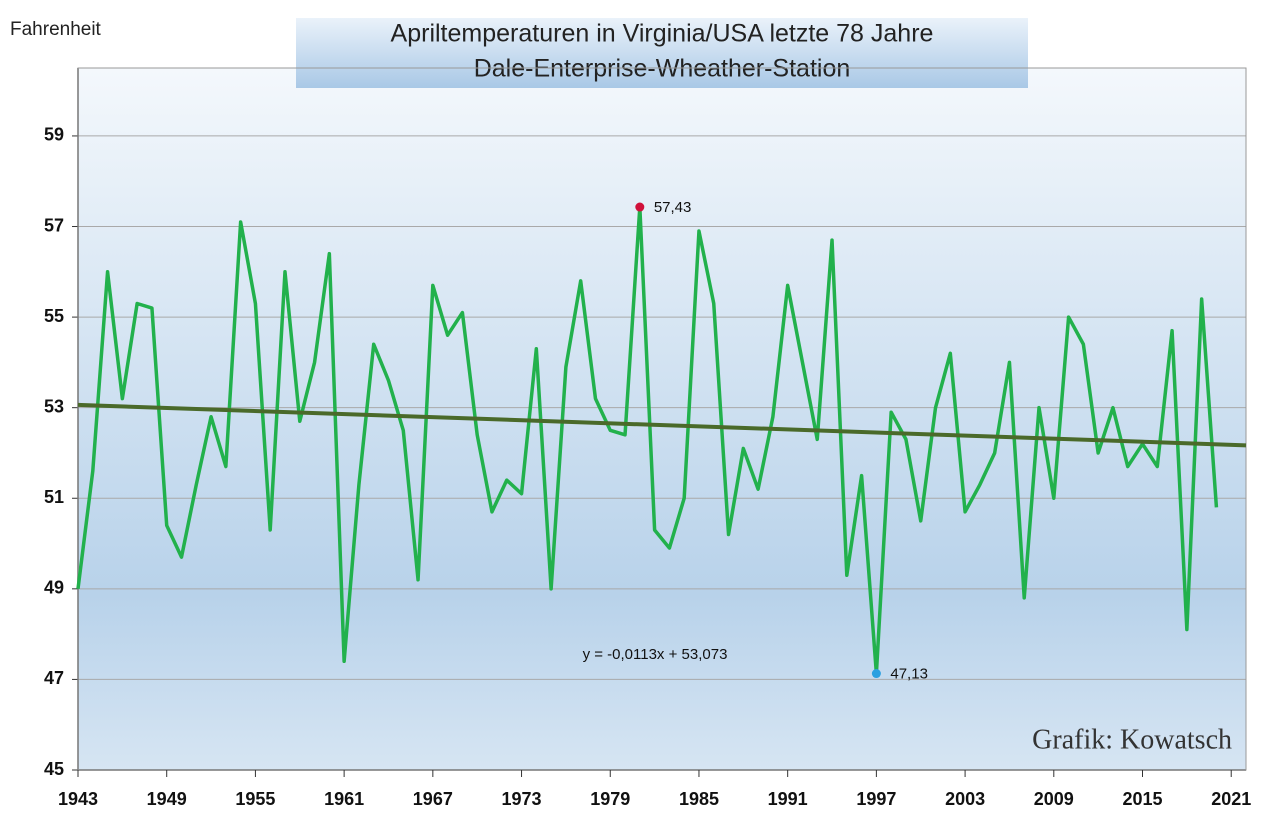 The width and height of the screenshot is (1281, 829). What do you see at coordinates (255, 799) in the screenshot?
I see `x-tick-label: 1955` at bounding box center [255, 799].